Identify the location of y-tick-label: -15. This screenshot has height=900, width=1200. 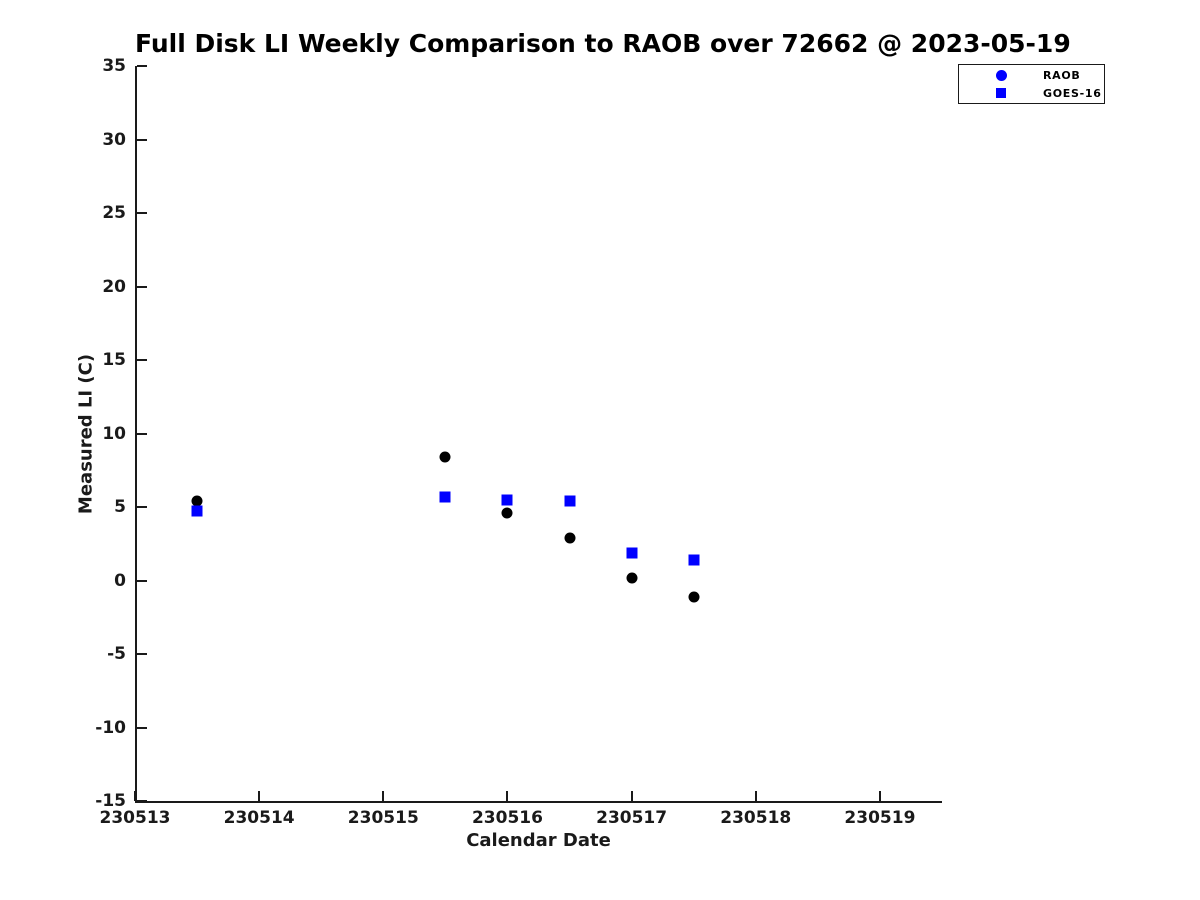
(110, 801).